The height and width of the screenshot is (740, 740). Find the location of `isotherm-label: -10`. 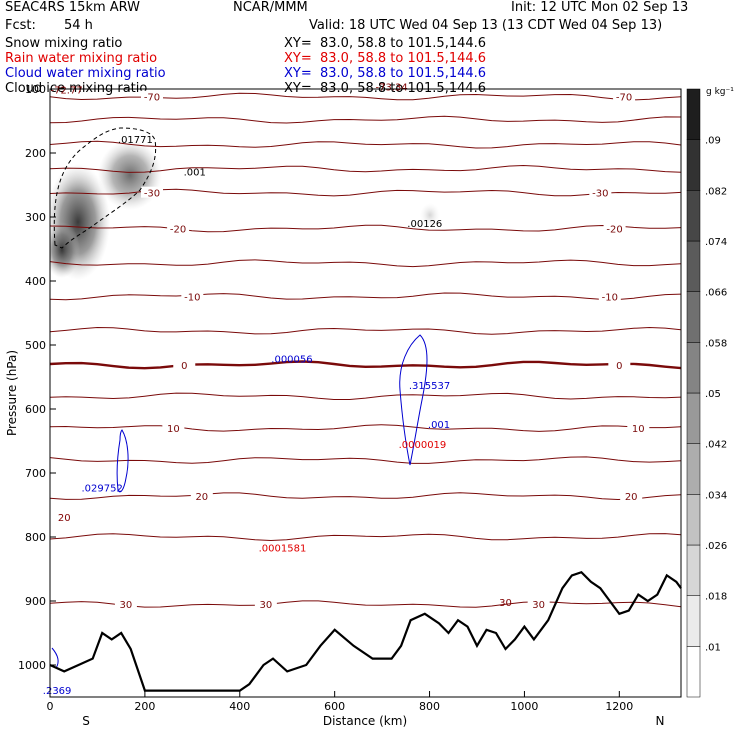

isotherm-label: -10 is located at coordinates (610, 297).